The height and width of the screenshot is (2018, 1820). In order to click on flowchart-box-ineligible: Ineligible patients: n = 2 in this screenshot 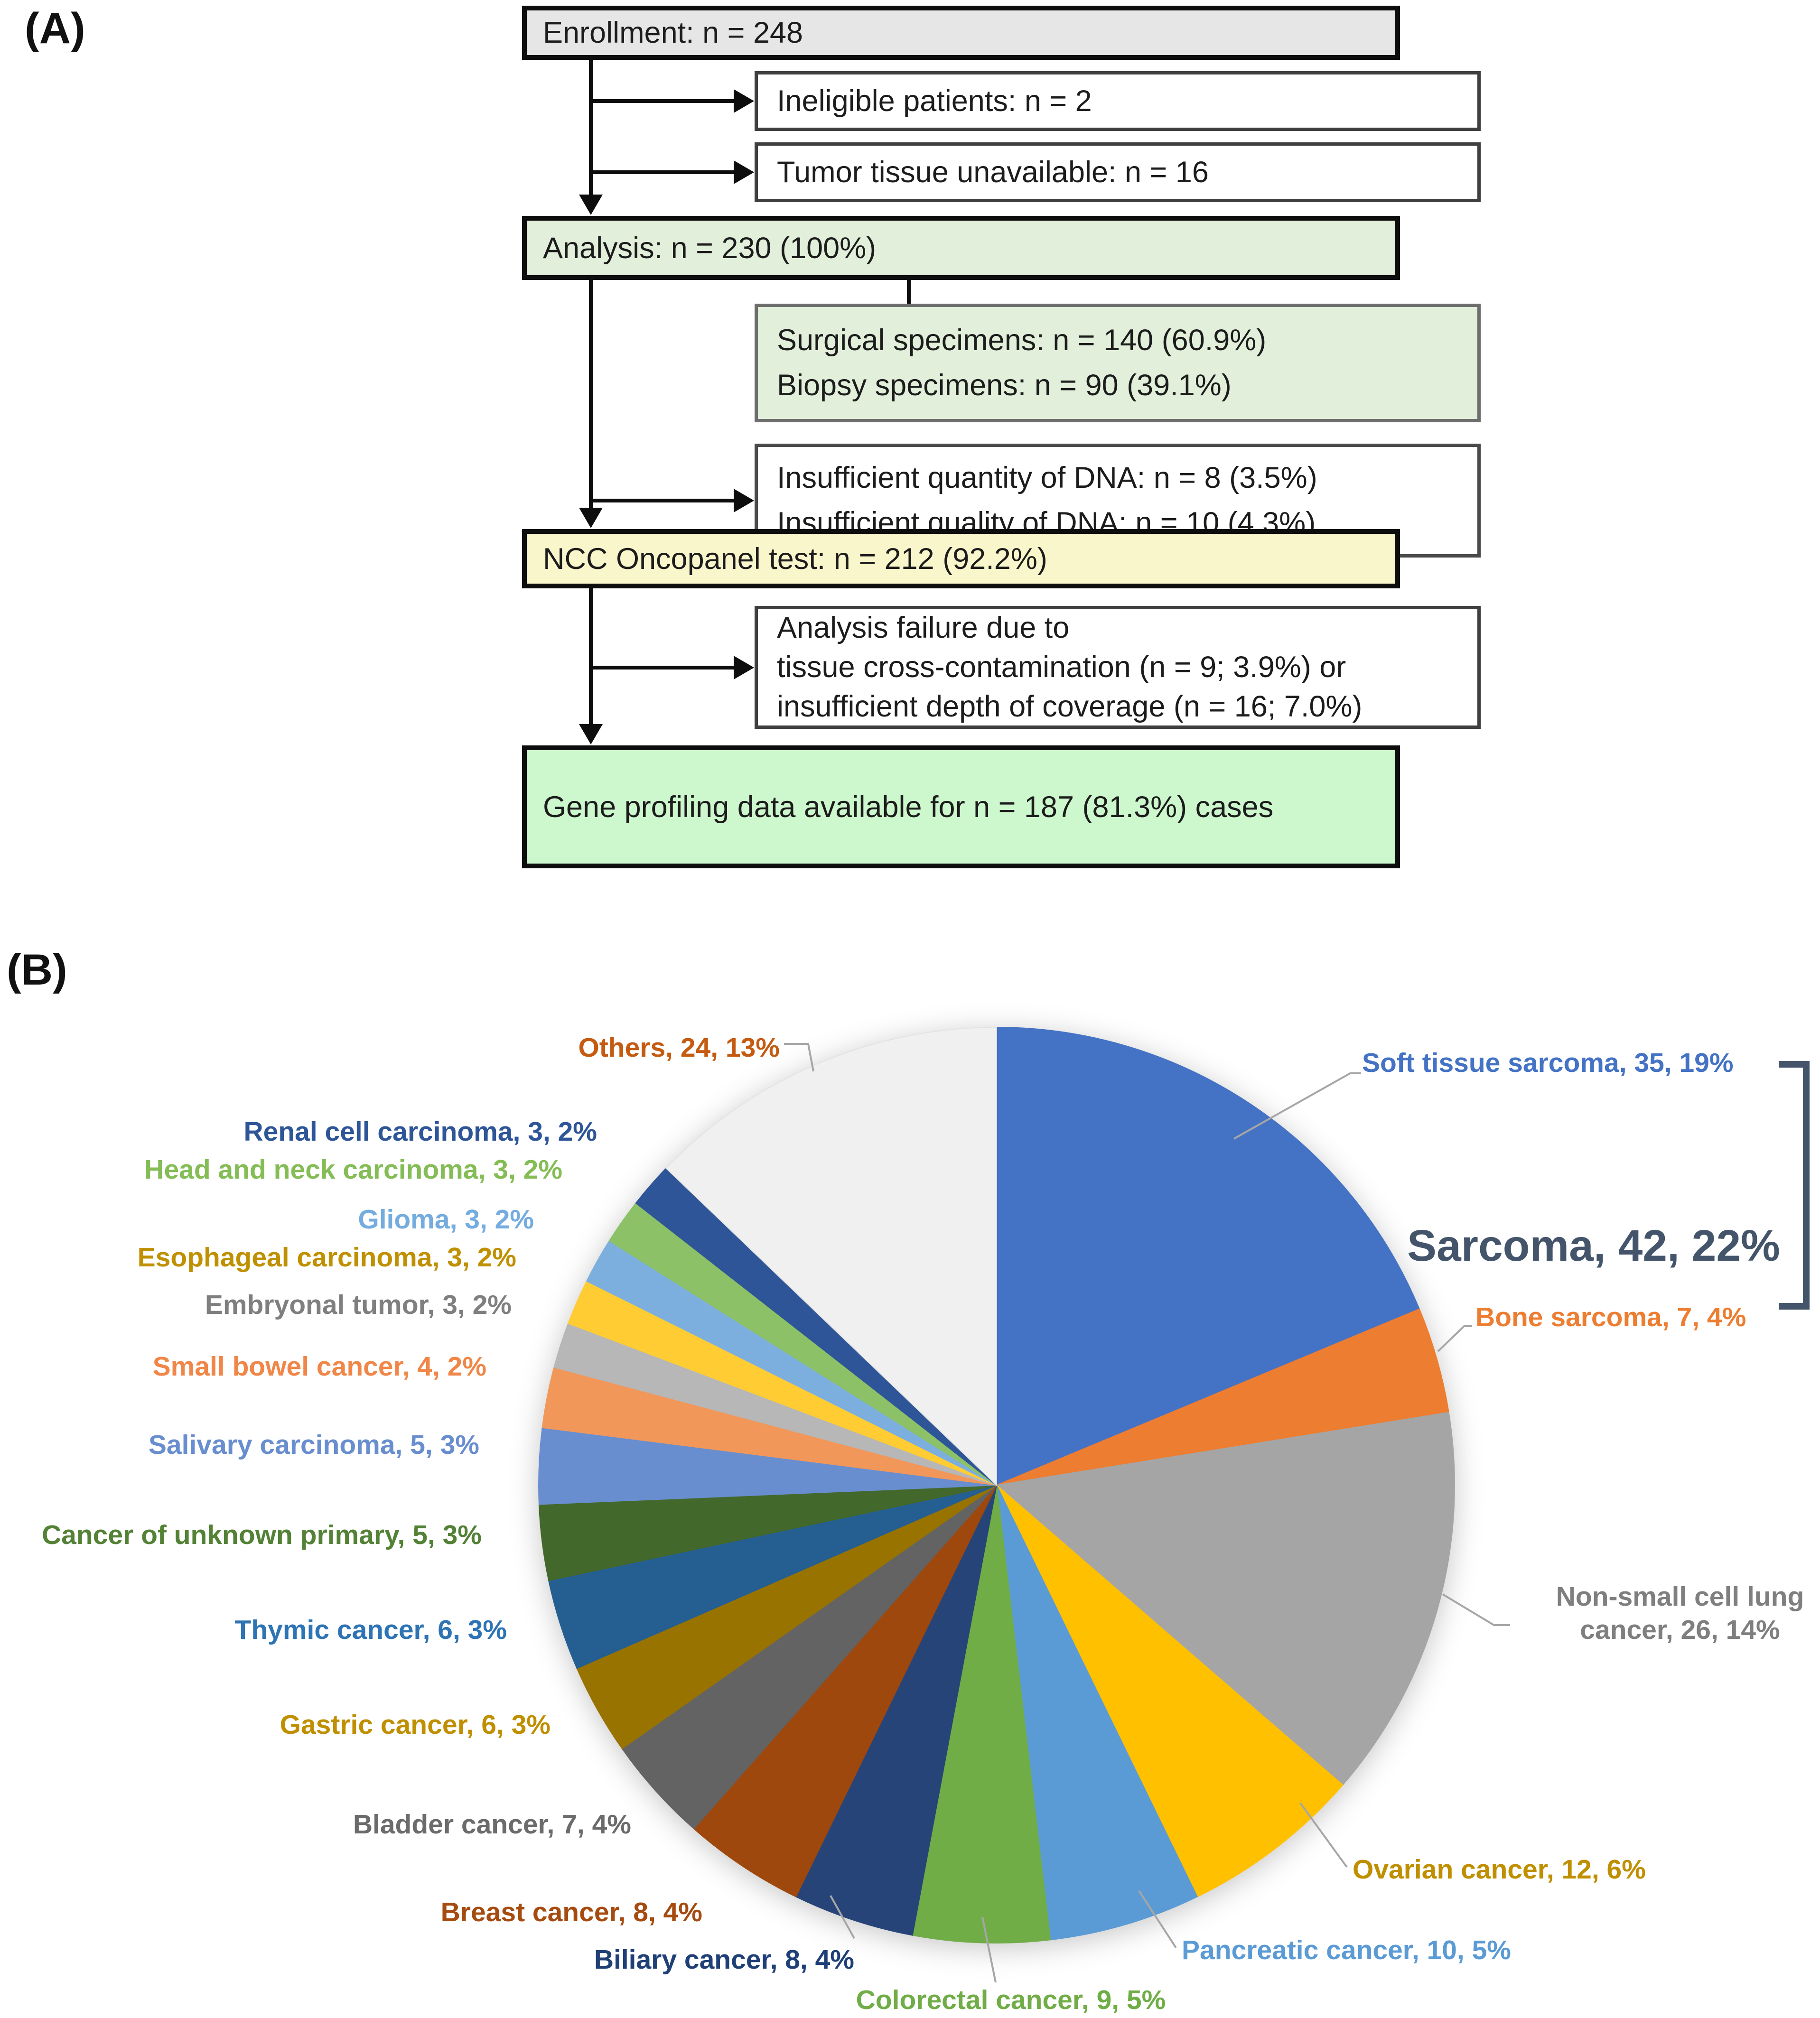, I will do `click(1118, 101)`.